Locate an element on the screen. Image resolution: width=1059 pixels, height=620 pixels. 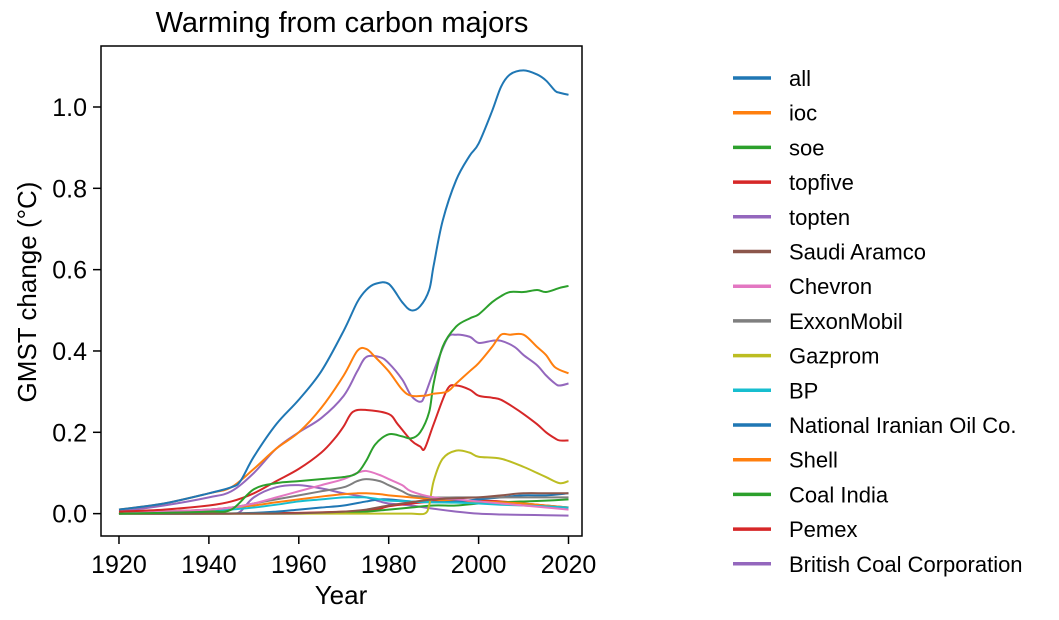
x-tick-label: 1980 is located at coordinates (389, 565).